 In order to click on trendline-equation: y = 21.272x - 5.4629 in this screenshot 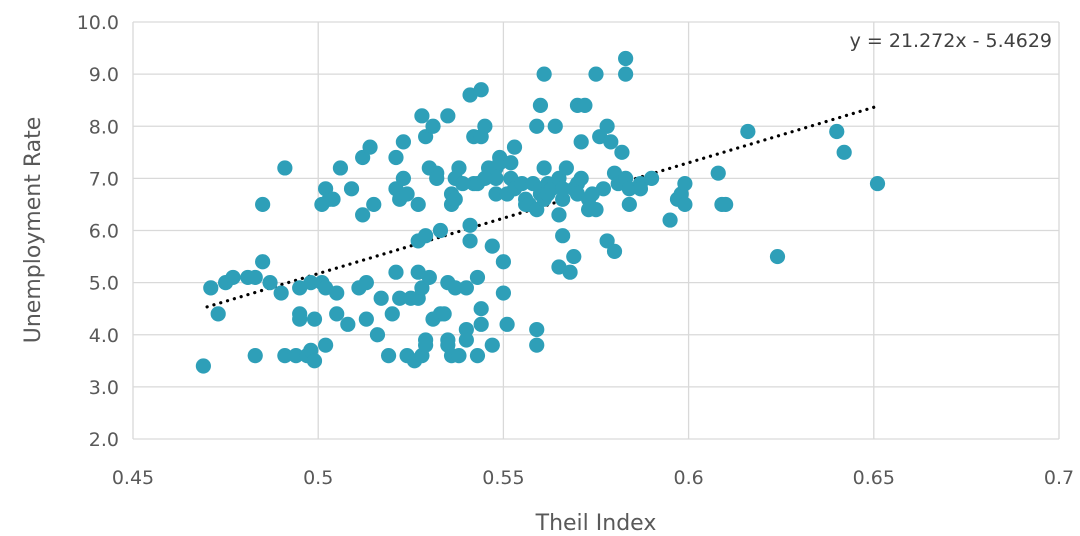, I will do `click(951, 41)`.